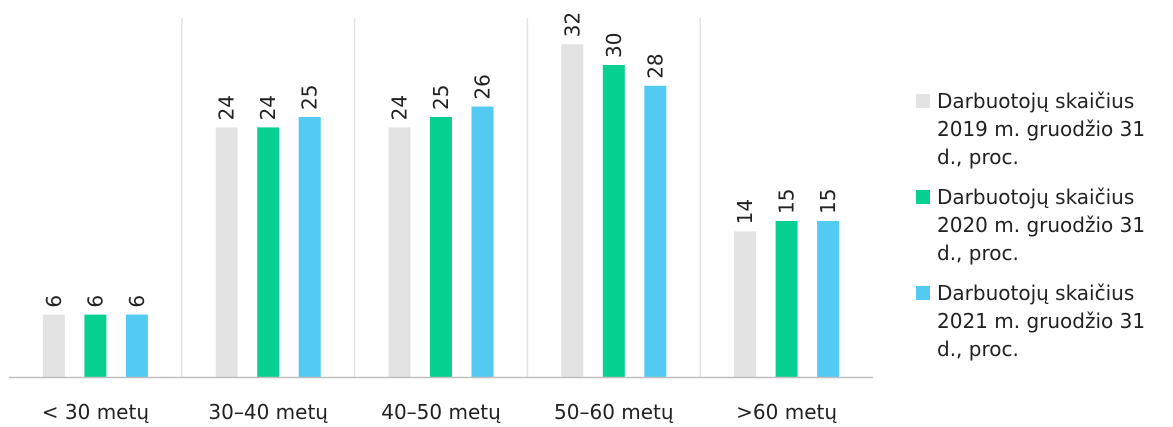 This screenshot has height=427, width=1173. I want to click on value-label-40-50-2020: 25, so click(441, 97).